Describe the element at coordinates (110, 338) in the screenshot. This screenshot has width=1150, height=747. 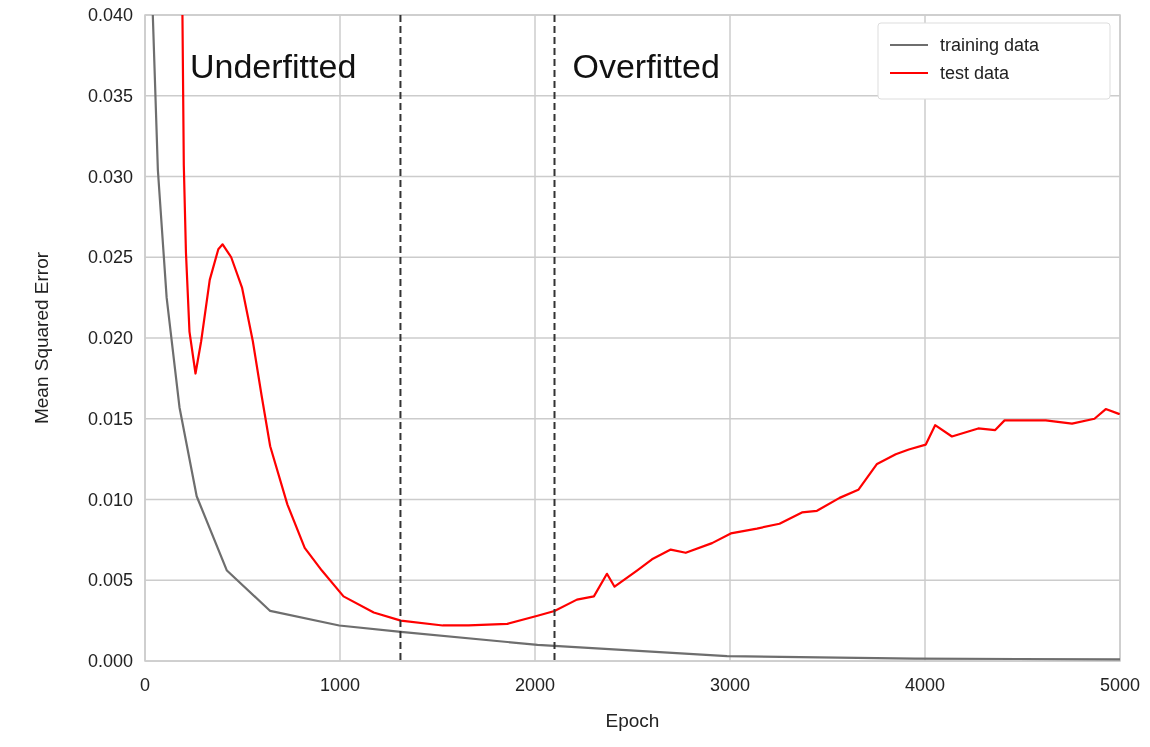
I see `y-tick-label: 0.020` at that location.